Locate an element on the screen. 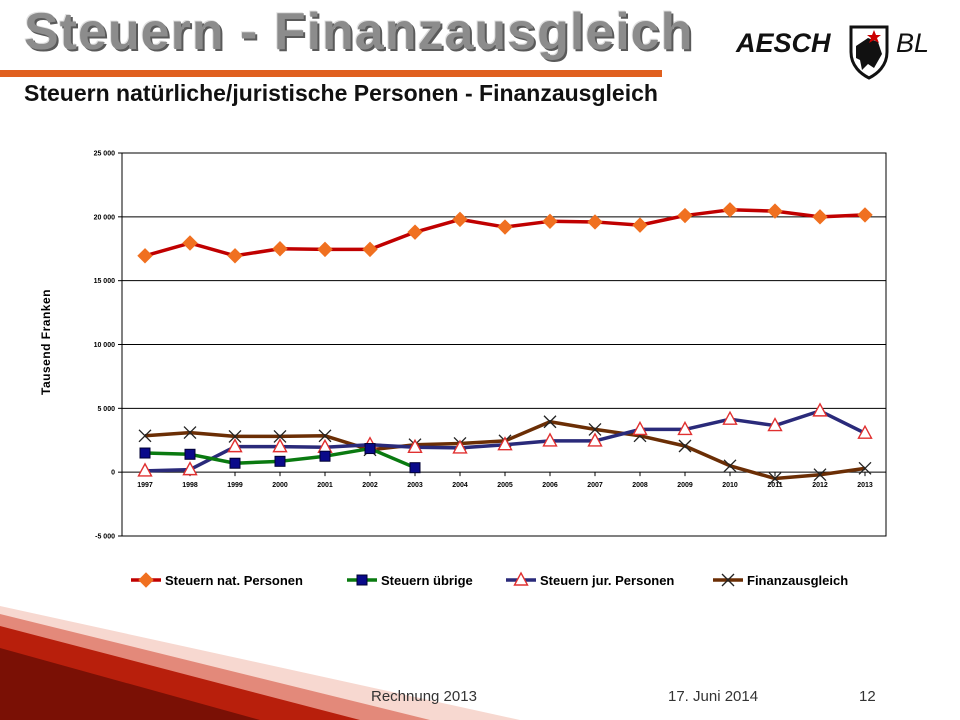  x-tick-label: 2006 is located at coordinates (550, 485).